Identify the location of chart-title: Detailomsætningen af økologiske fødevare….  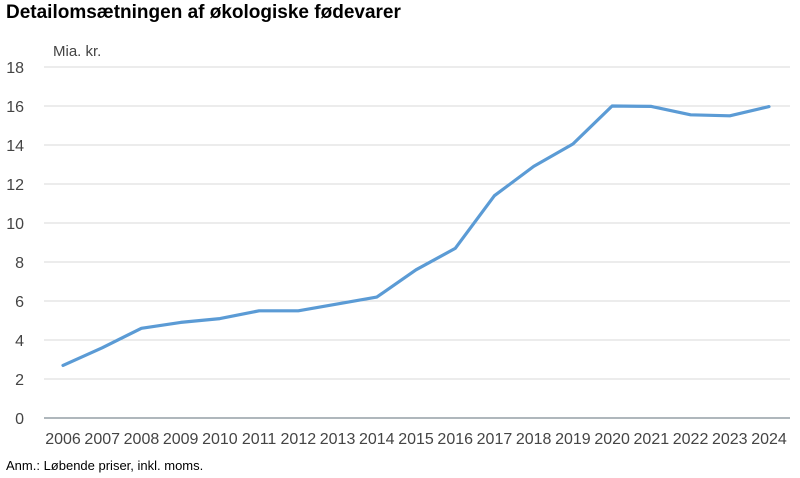
(203, 12).